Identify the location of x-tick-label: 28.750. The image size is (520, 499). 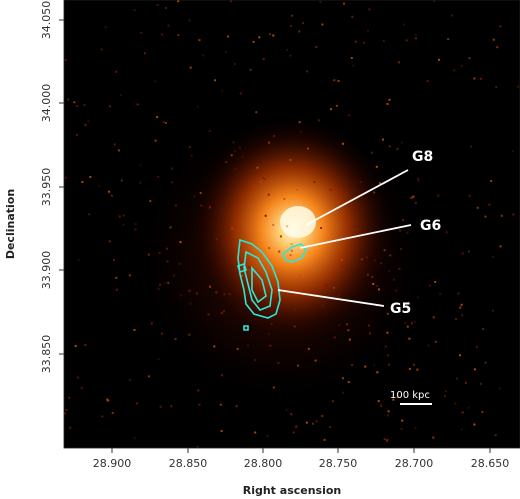
(338, 463).